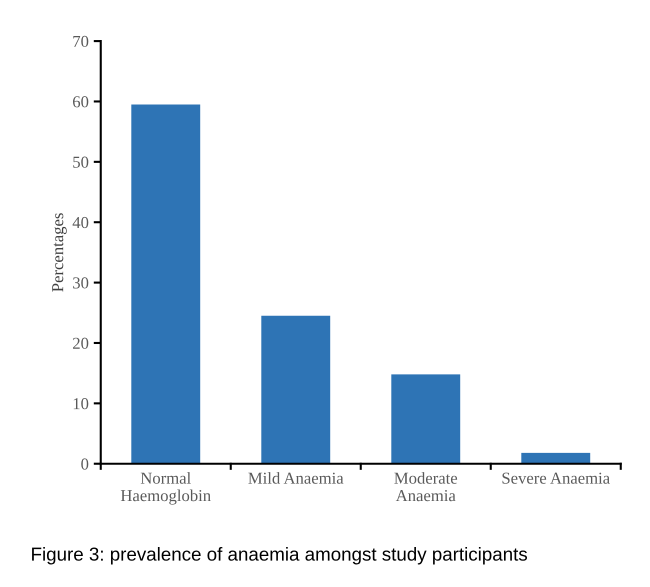 The width and height of the screenshot is (650, 587). I want to click on caption: Figure 3: prevalence of anaemia amongst study participants, so click(280, 555).